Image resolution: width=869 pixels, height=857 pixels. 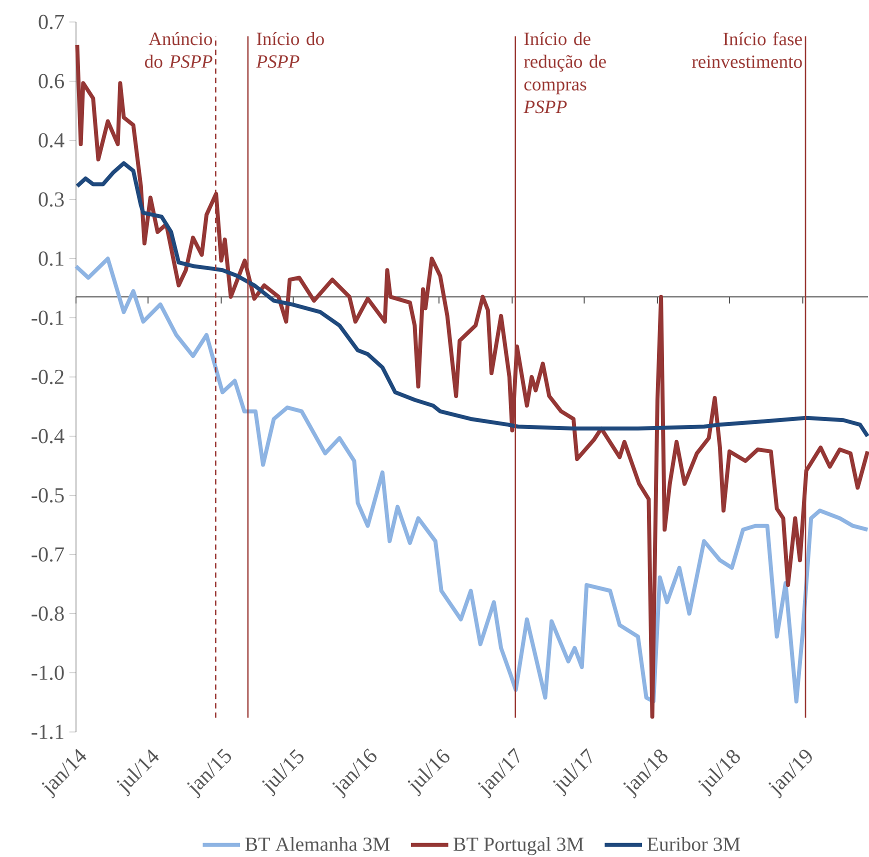 What do you see at coordinates (51, 258) in the screenshot?
I see `y-tick-label: 0.1` at bounding box center [51, 258].